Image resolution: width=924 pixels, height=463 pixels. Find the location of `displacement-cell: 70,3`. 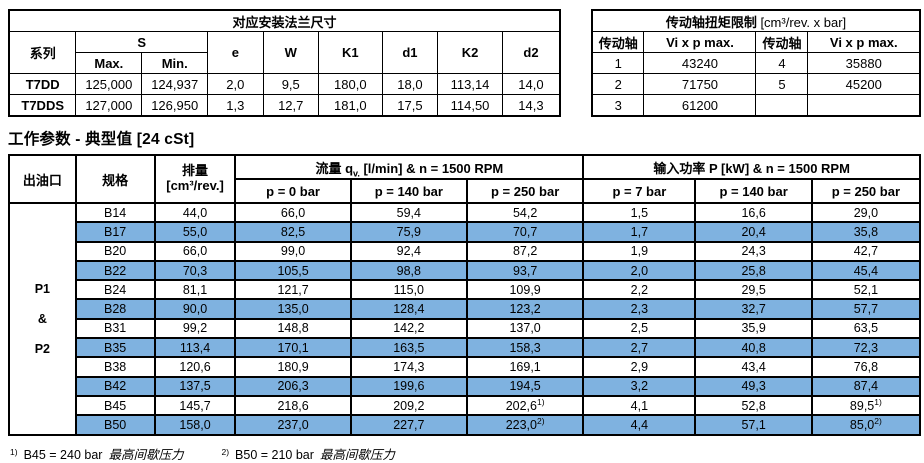

displacement-cell: 70,3 is located at coordinates (195, 270).